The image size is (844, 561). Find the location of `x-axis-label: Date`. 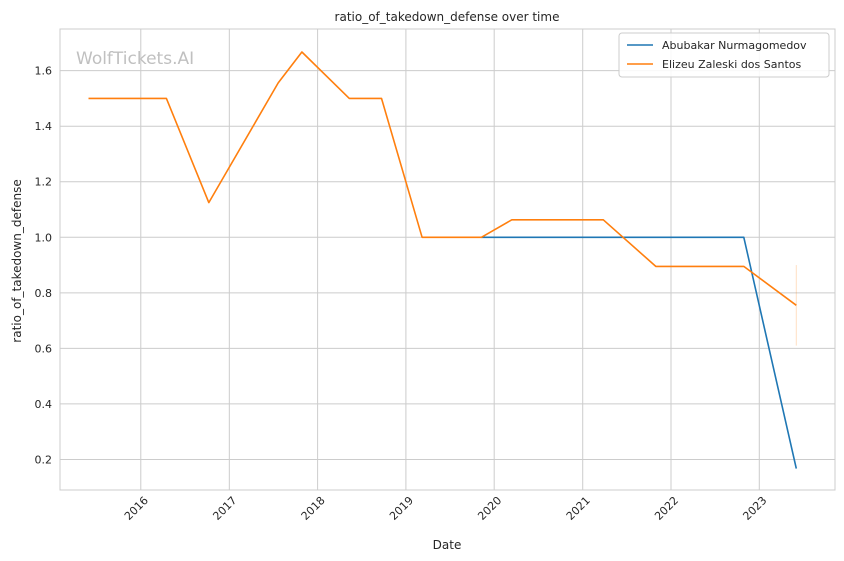

x-axis-label: Date is located at coordinates (447, 545).